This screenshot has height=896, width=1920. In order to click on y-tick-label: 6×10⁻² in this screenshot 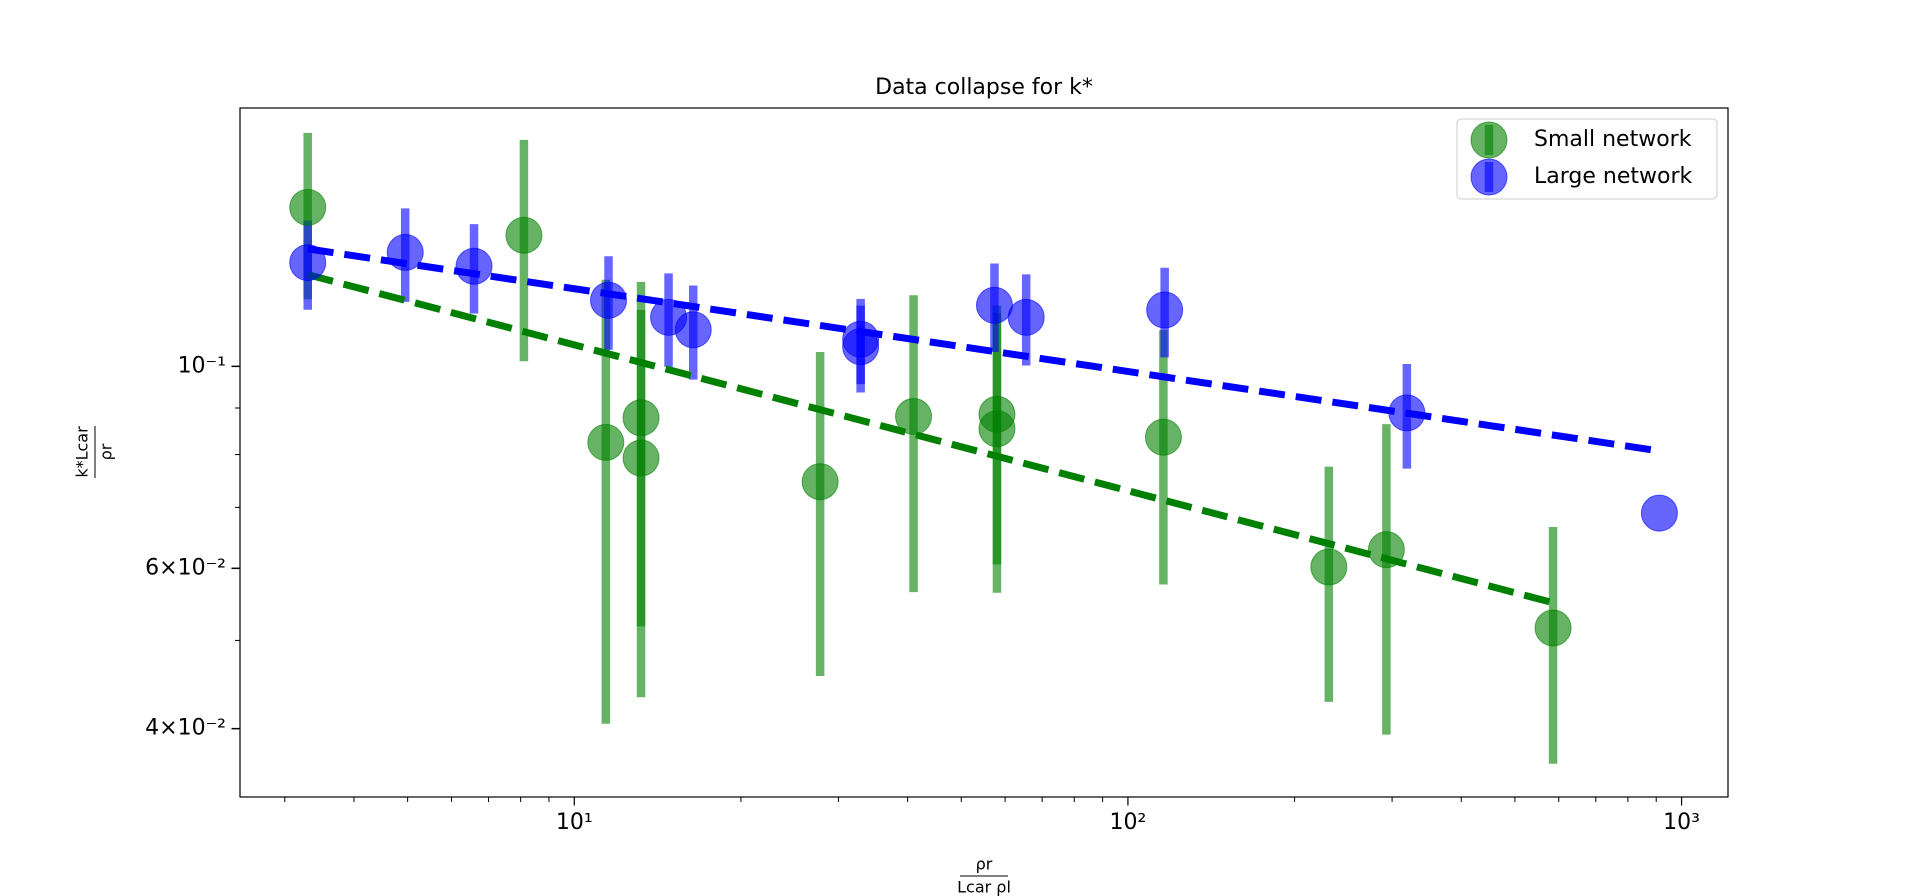, I will do `click(185, 567)`.